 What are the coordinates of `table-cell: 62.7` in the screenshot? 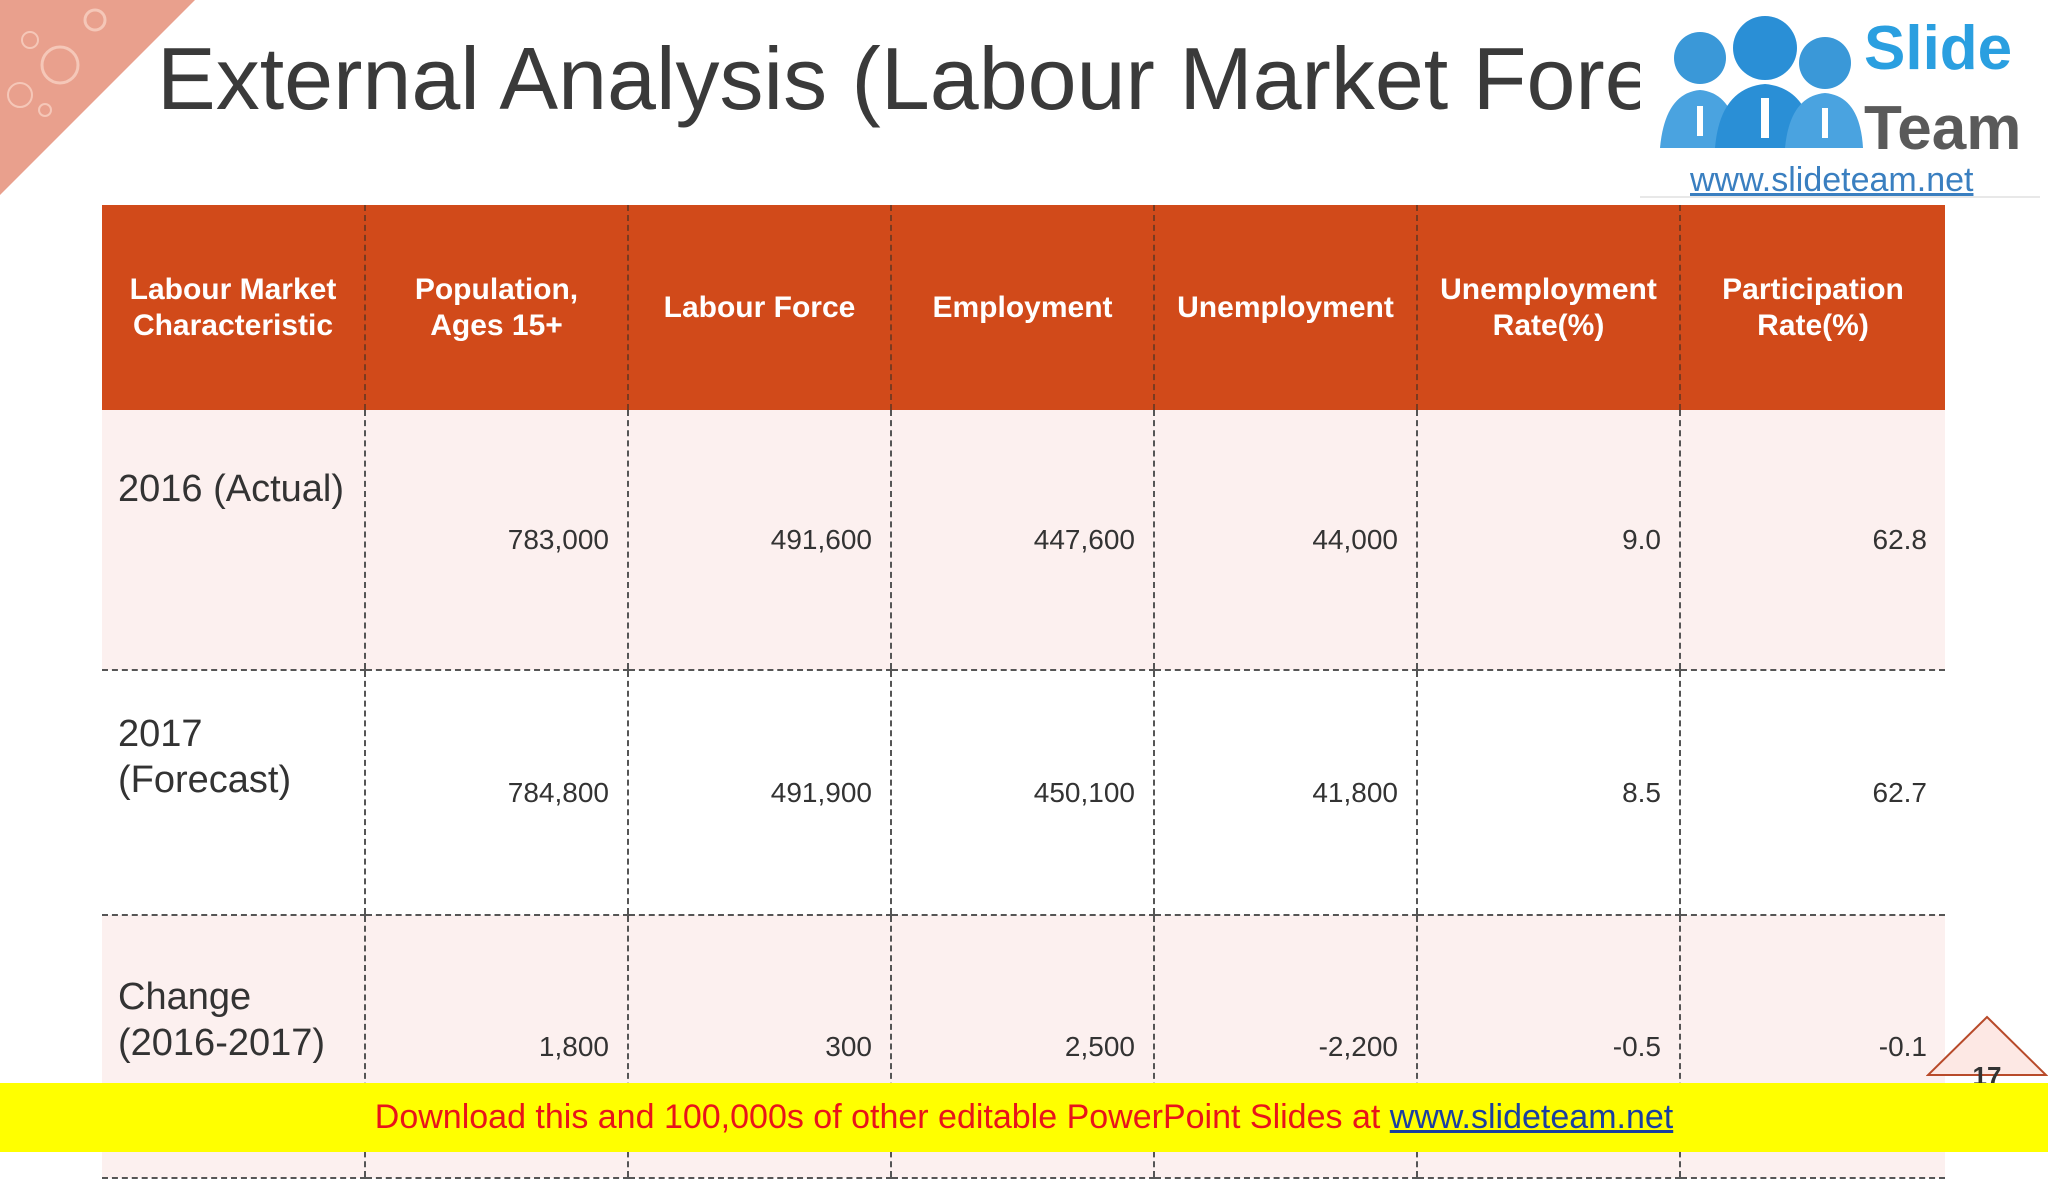 It's located at (1812, 793).